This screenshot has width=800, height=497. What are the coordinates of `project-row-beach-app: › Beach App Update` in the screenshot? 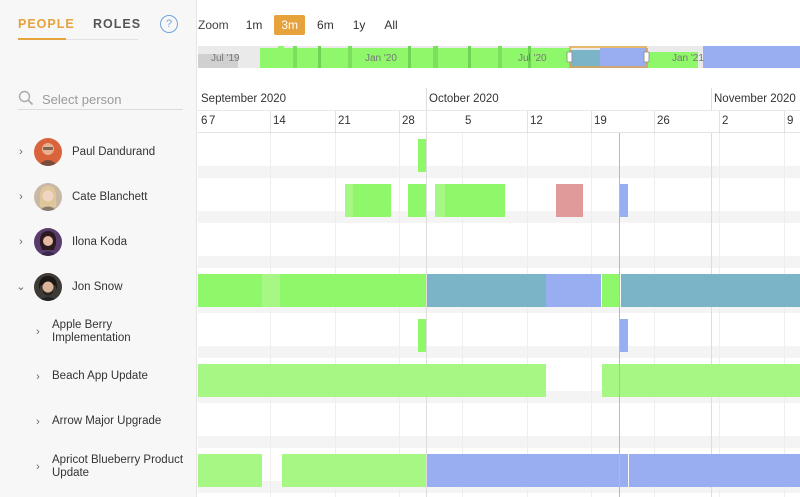 It's located at (98, 376).